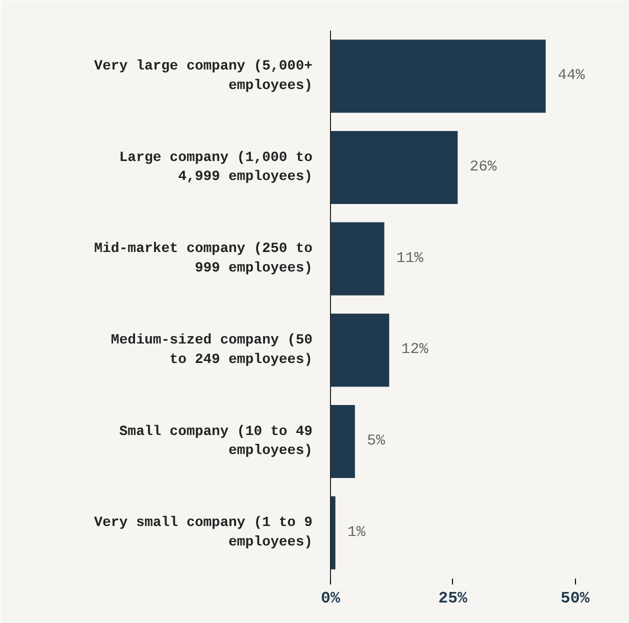 The image size is (629, 623). What do you see at coordinates (575, 599) in the screenshot?
I see `x-tick-label: 50%` at bounding box center [575, 599].